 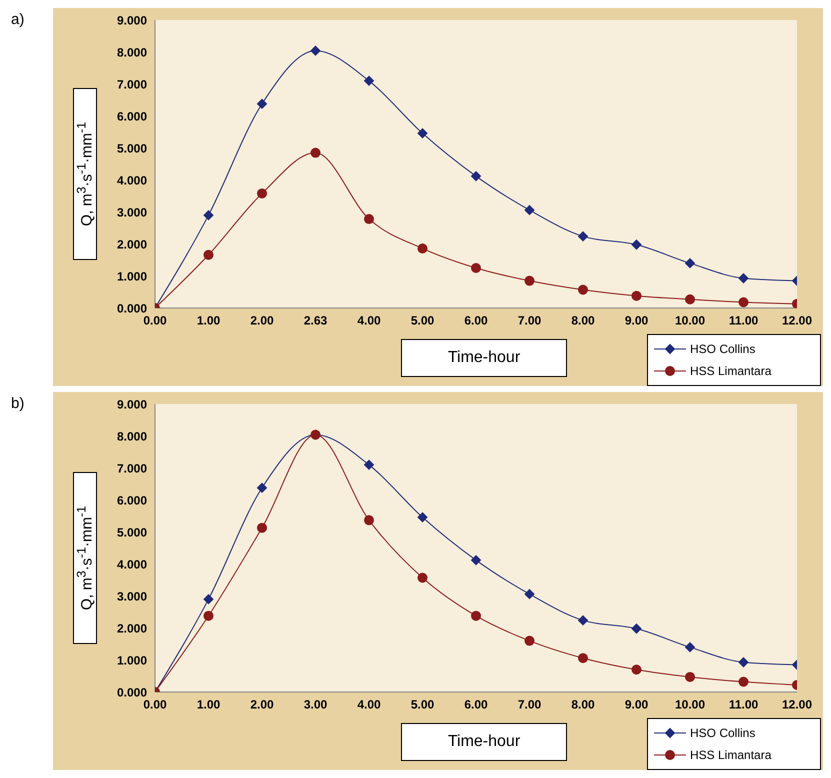 I want to click on text: a), so click(x=17, y=19).